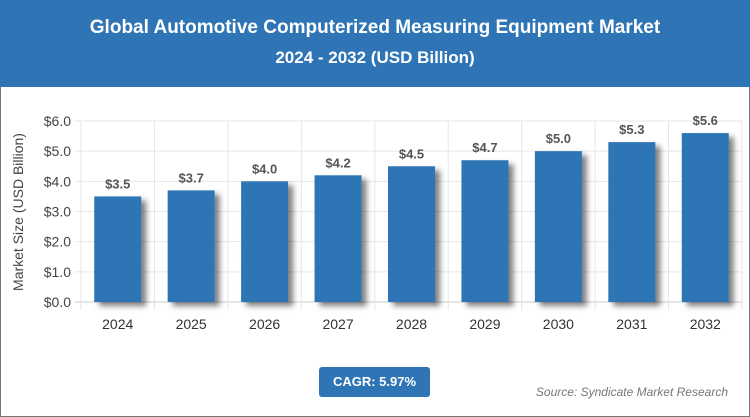 The image size is (750, 417). What do you see at coordinates (411, 153) in the screenshot?
I see `data-label: $4.5` at bounding box center [411, 153].